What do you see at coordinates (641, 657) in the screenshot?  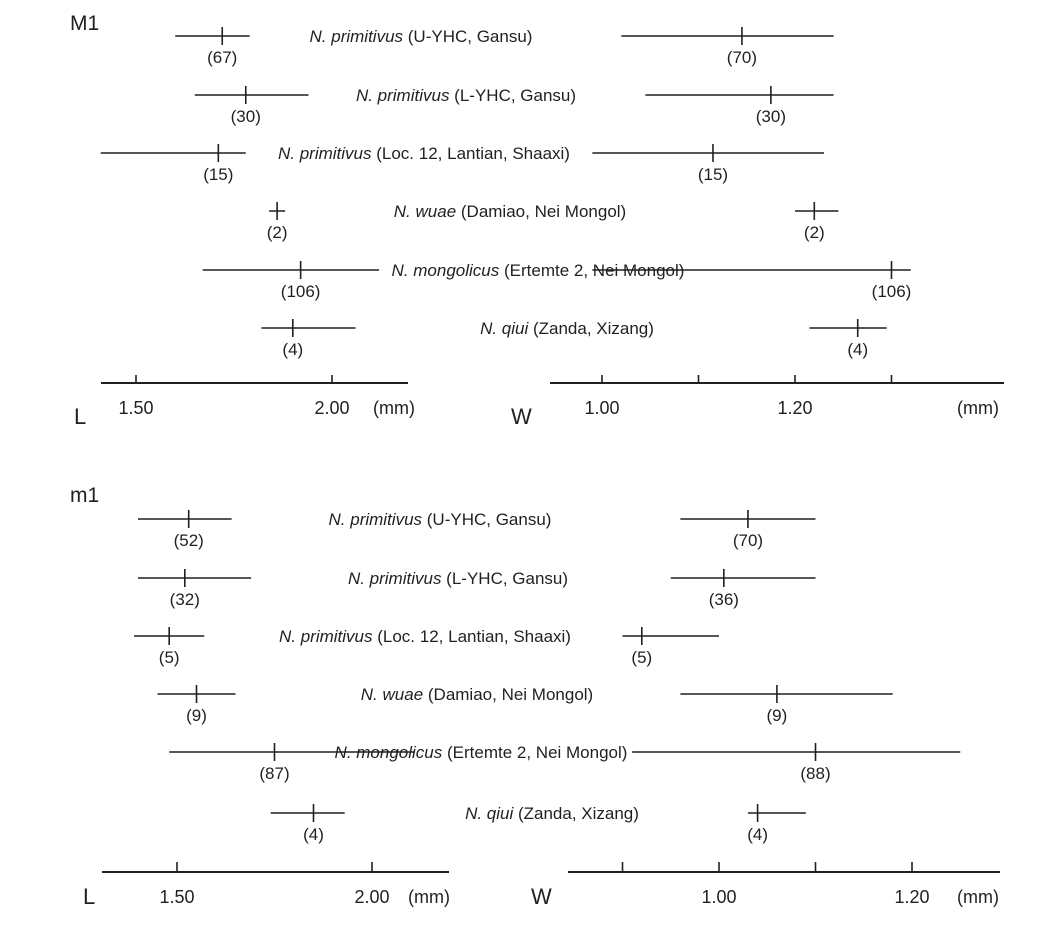 I see `width-sample-count: (5)` at bounding box center [641, 657].